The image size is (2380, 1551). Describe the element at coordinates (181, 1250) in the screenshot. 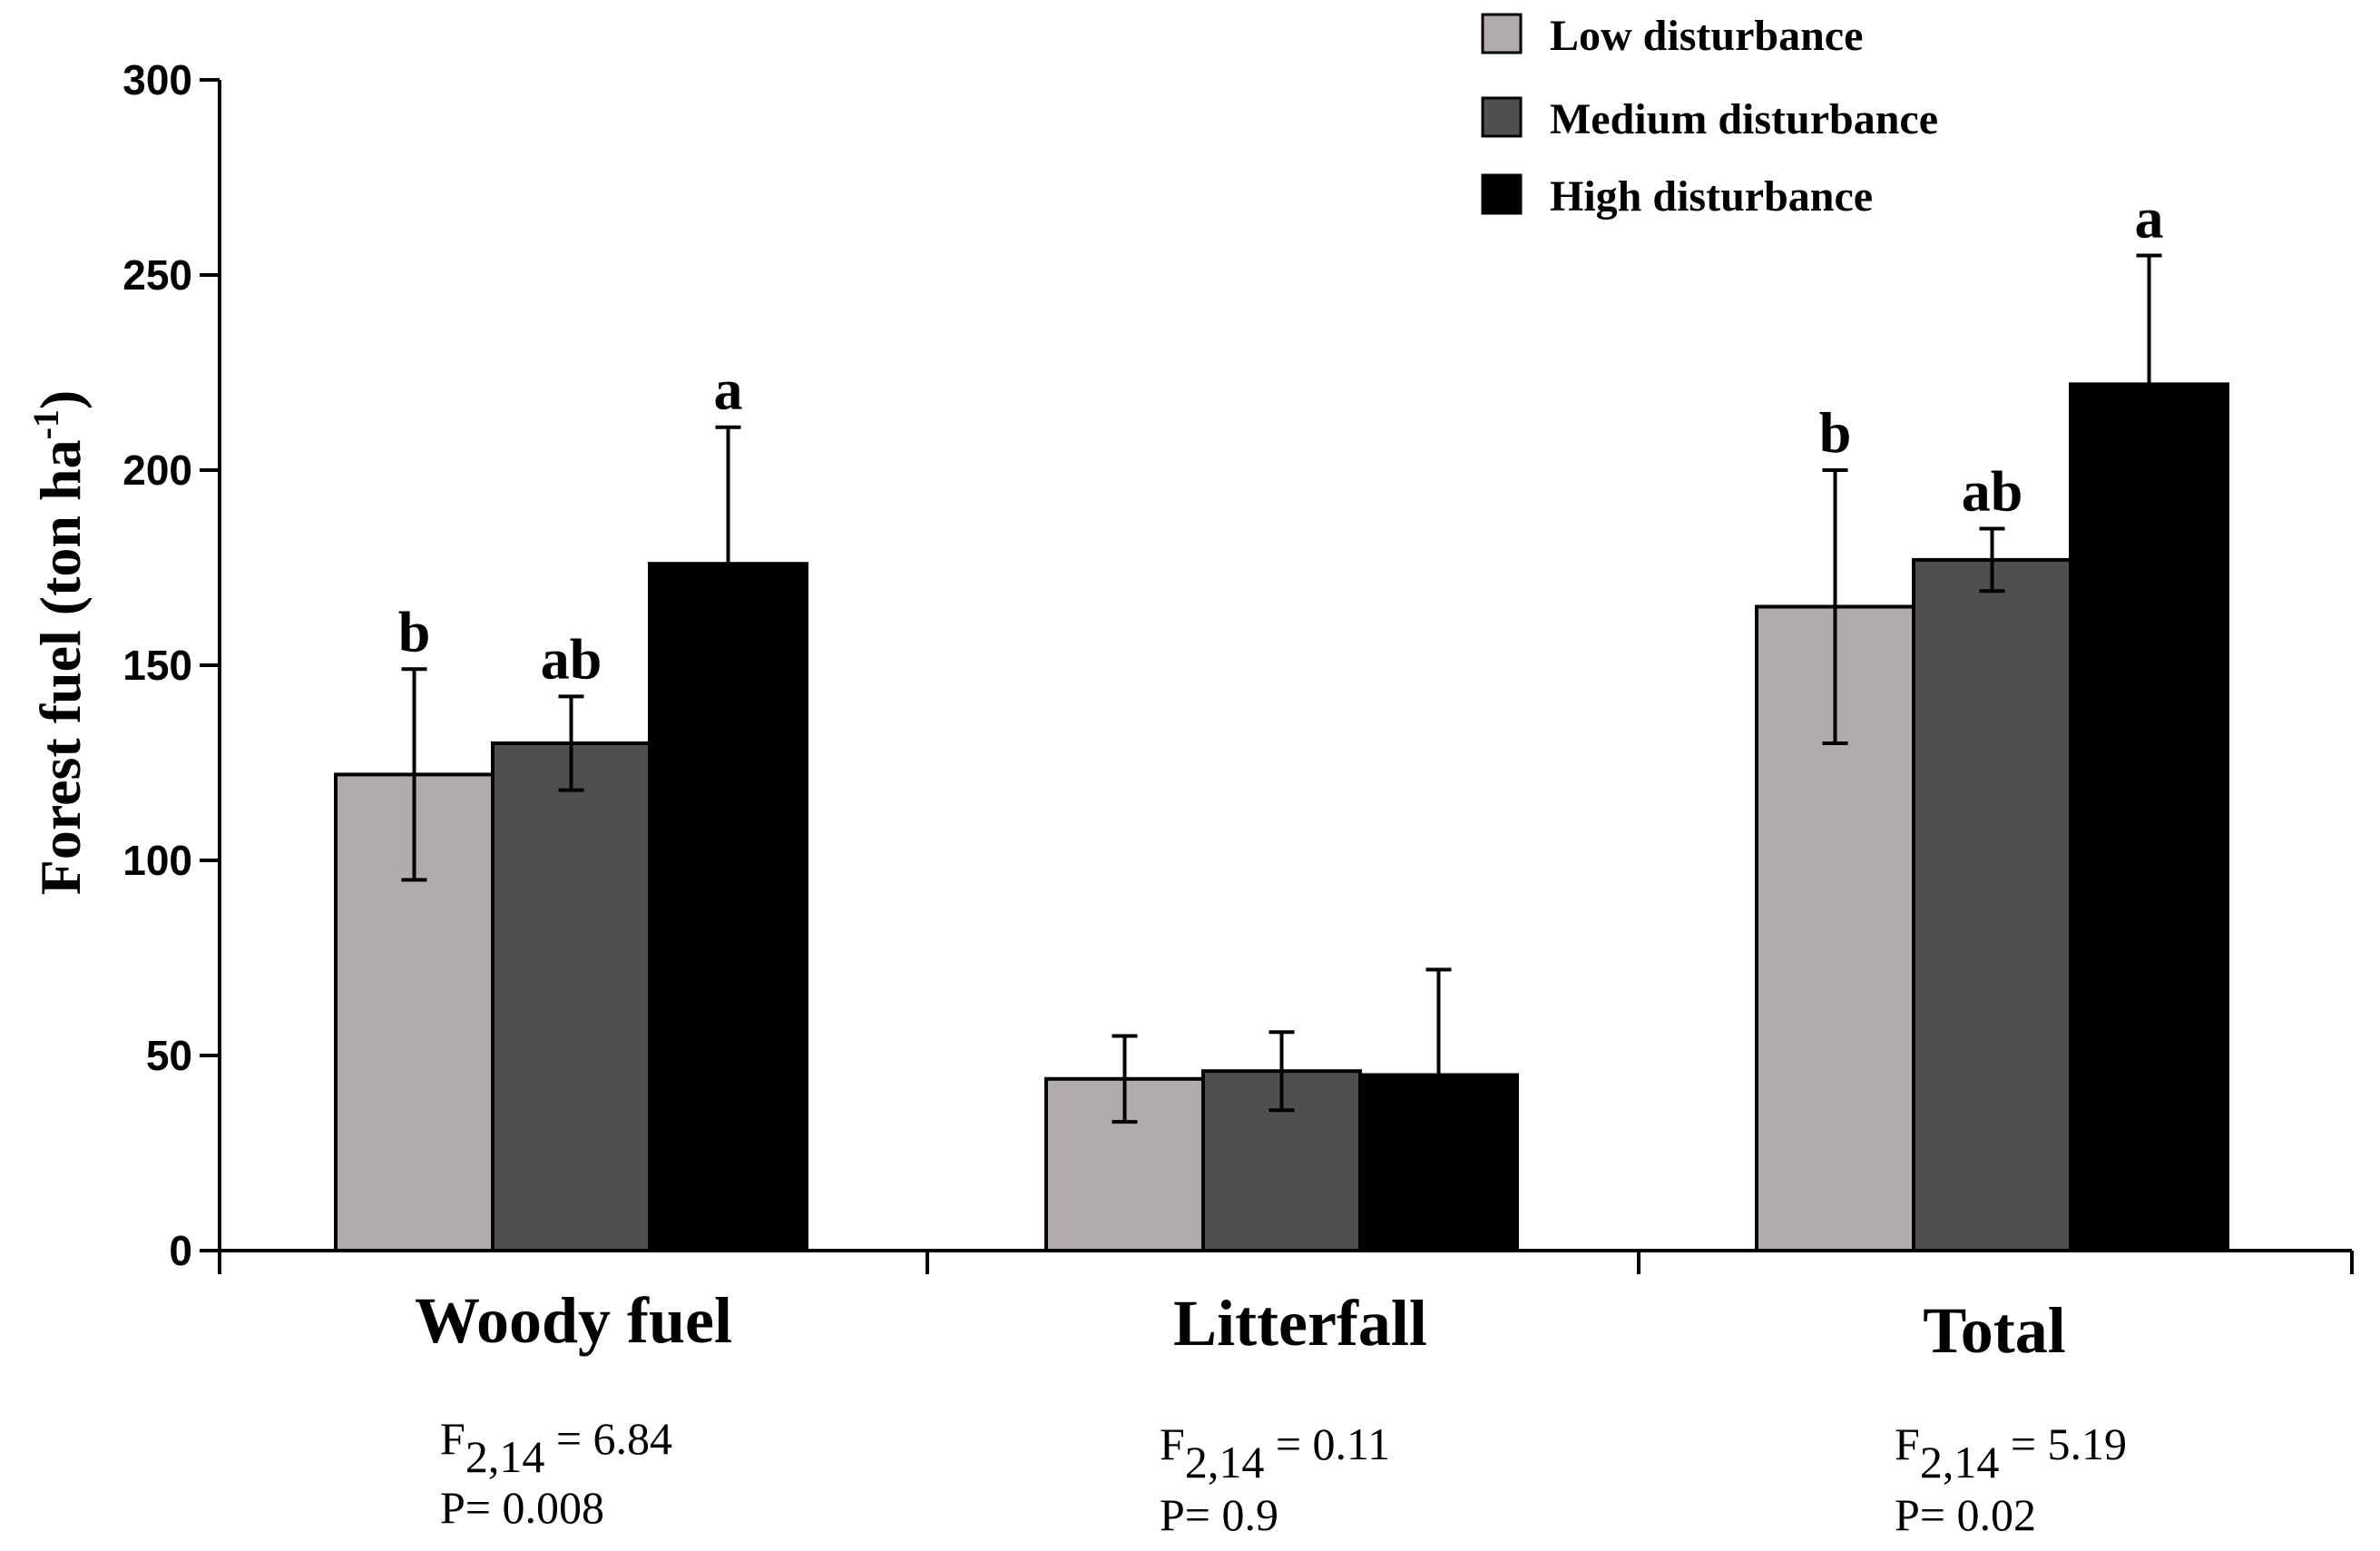

I see `y-tick-label: 0` at that location.